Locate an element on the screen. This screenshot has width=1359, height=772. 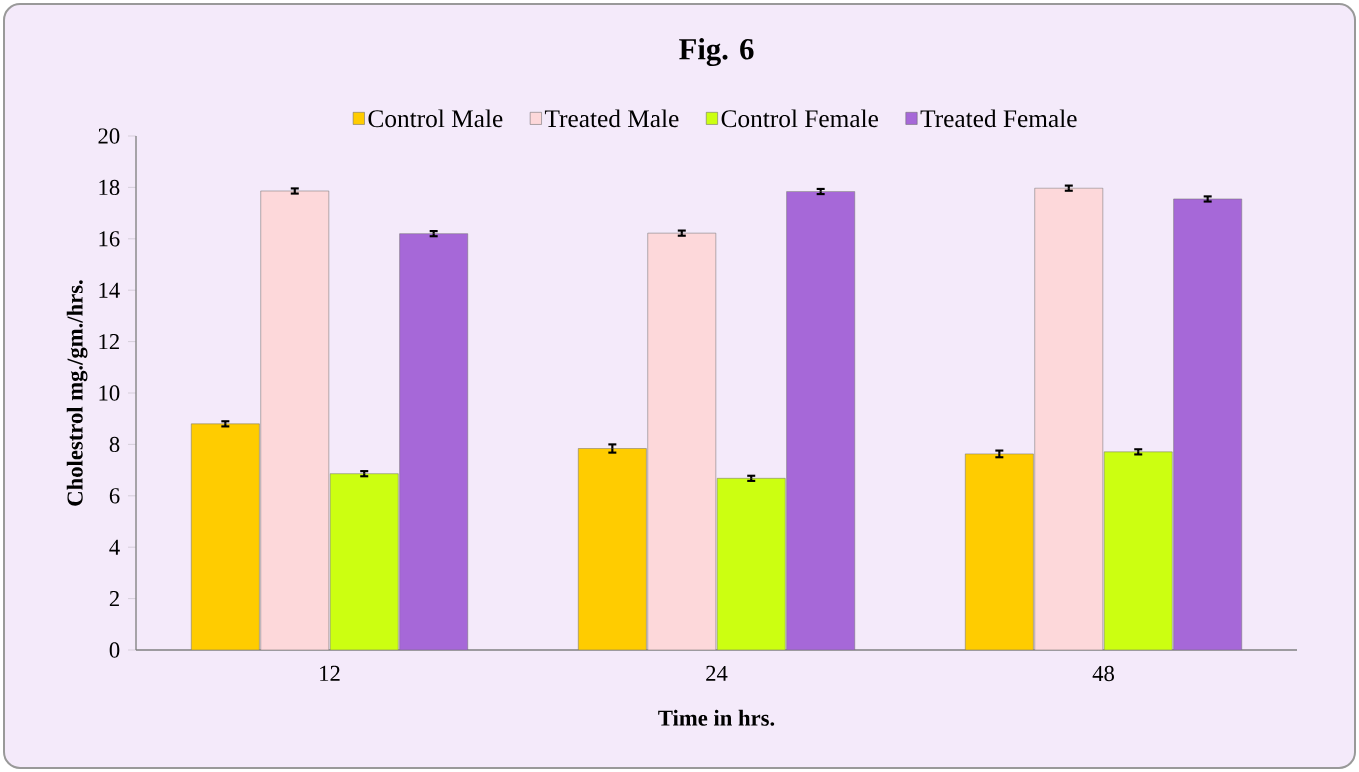
x-tick-label: 24 is located at coordinates (717, 673).